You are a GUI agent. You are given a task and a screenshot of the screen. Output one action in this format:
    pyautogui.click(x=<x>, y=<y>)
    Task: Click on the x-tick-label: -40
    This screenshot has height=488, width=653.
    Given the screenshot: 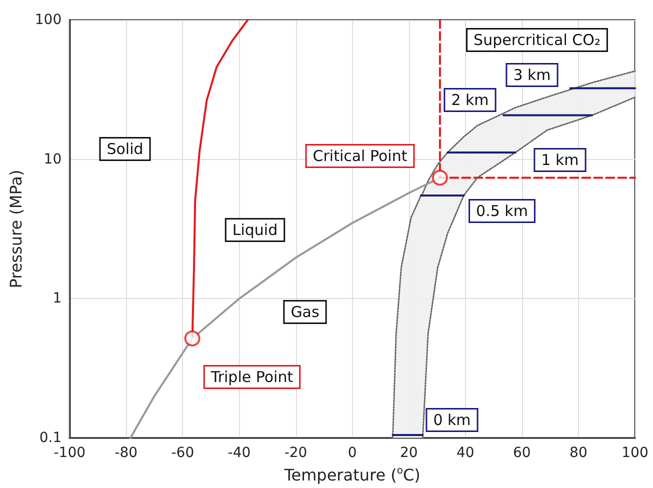 What is the action you would take?
    pyautogui.click(x=239, y=453)
    